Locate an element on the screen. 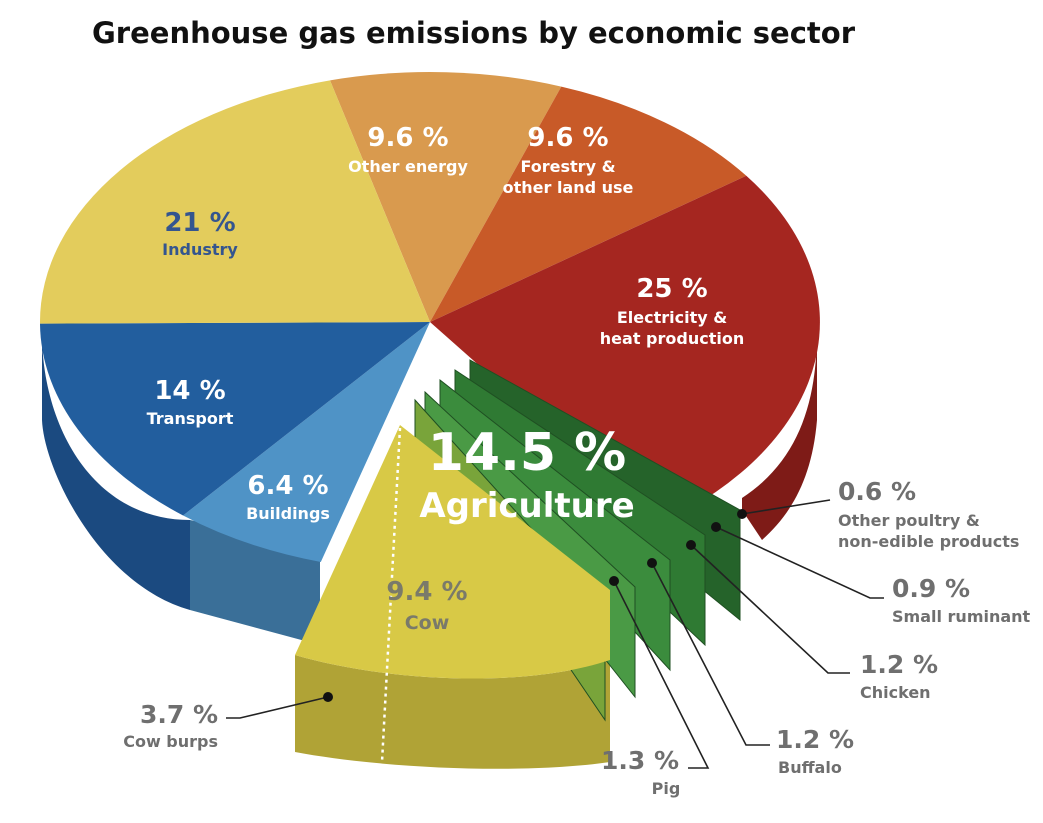  transport-pct: 14 % is located at coordinates (189, 391).